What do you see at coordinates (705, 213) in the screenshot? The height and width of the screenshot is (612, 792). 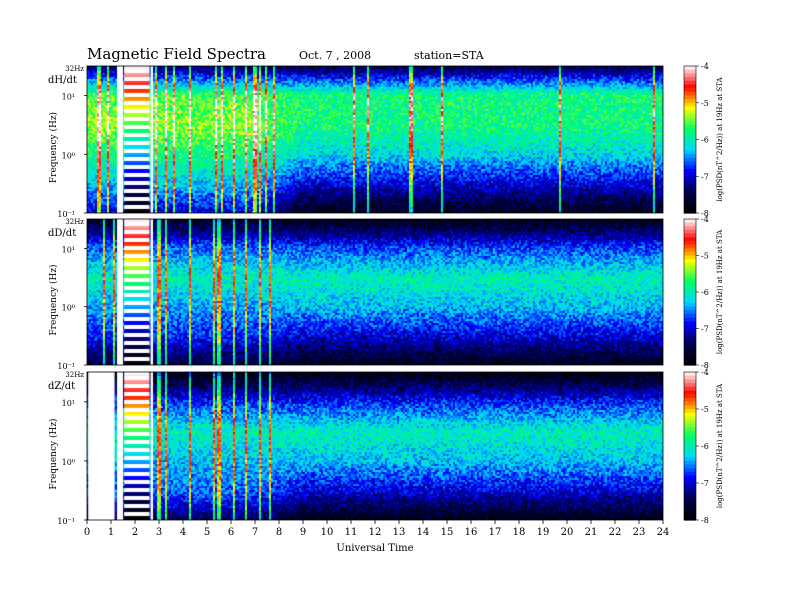 I see `colorbar-tick-label: -8` at bounding box center [705, 213].